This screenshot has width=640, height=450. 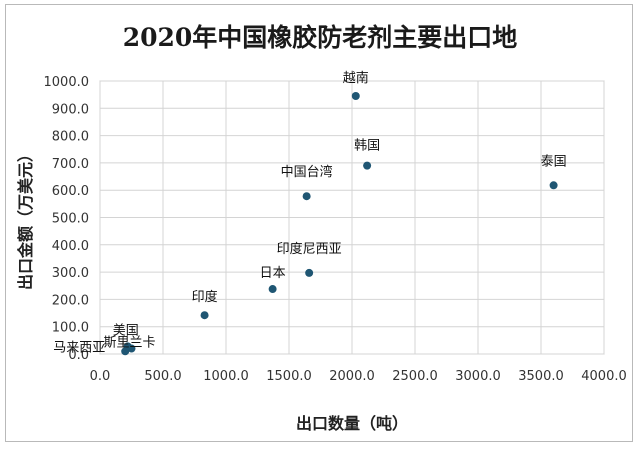 I want to click on x-tick-label: 1500.0, so click(x=289, y=376).